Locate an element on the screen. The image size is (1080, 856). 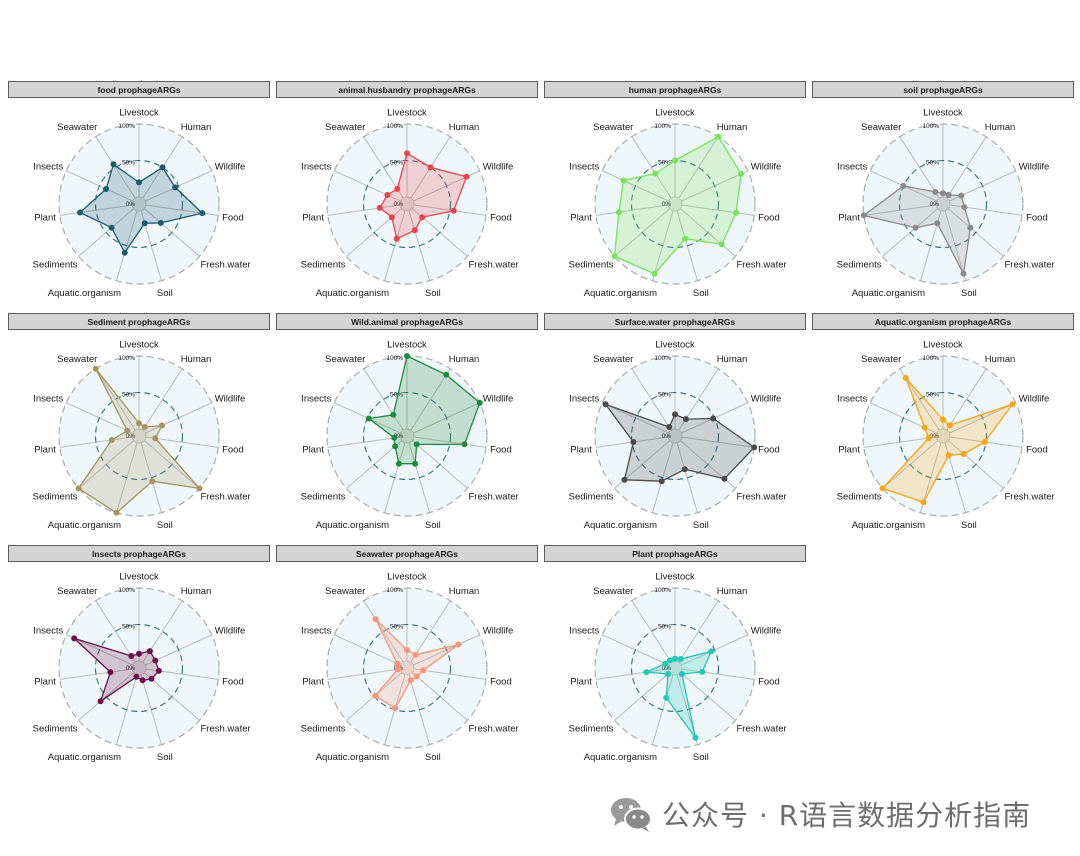
series-area is located at coordinates (141, 208).